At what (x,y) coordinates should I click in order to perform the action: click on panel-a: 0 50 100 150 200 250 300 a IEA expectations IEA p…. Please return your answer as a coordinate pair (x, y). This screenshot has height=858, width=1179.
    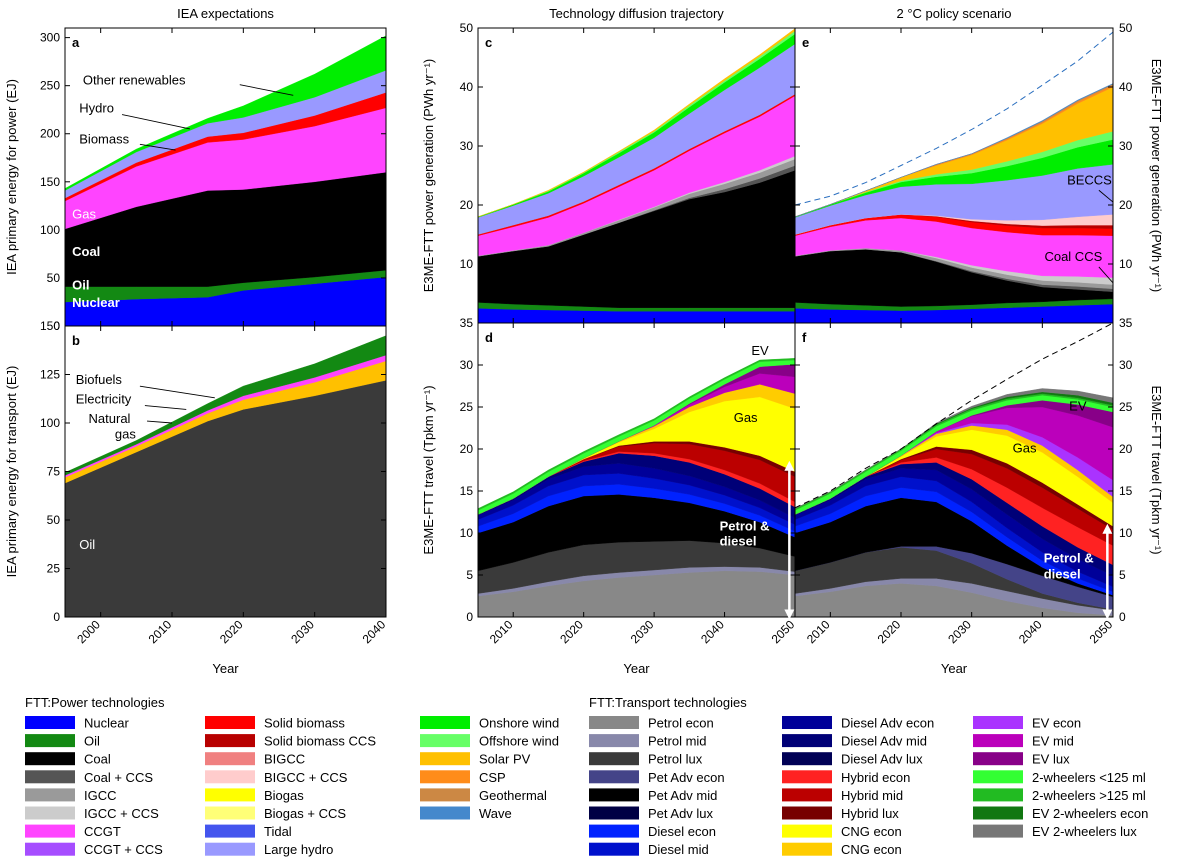
    Looking at the image, I should click on (195, 169).